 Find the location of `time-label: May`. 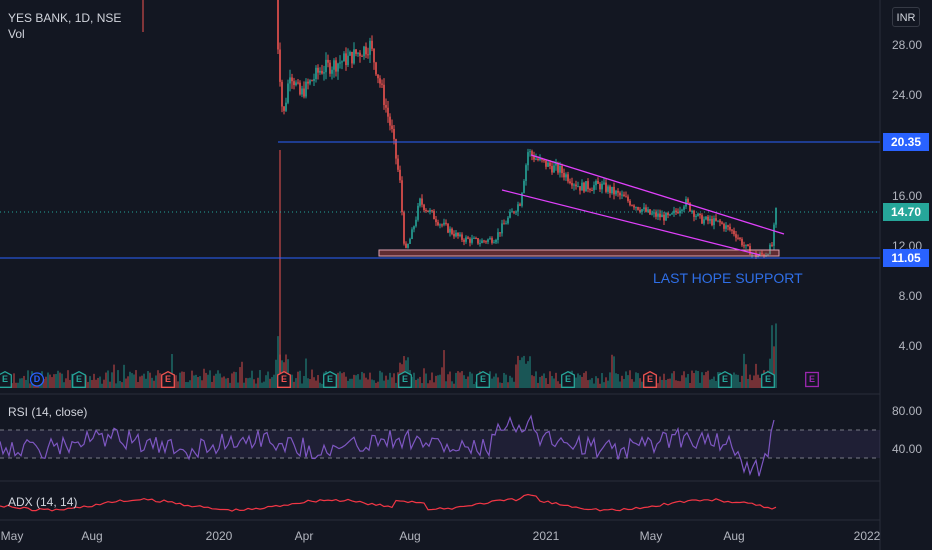

time-label: May is located at coordinates (651, 536).